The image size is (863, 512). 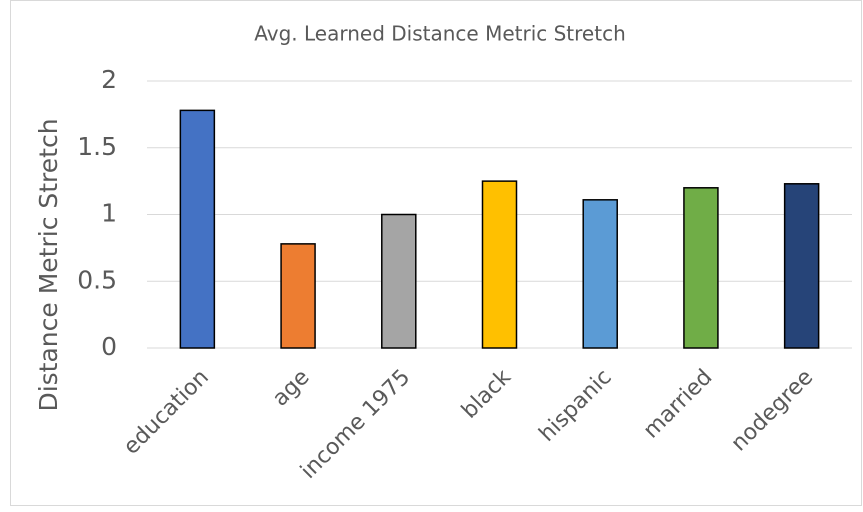 What do you see at coordinates (440, 34) in the screenshot?
I see `chart-title: Avg. Learned Distance Metric Stretch` at bounding box center [440, 34].